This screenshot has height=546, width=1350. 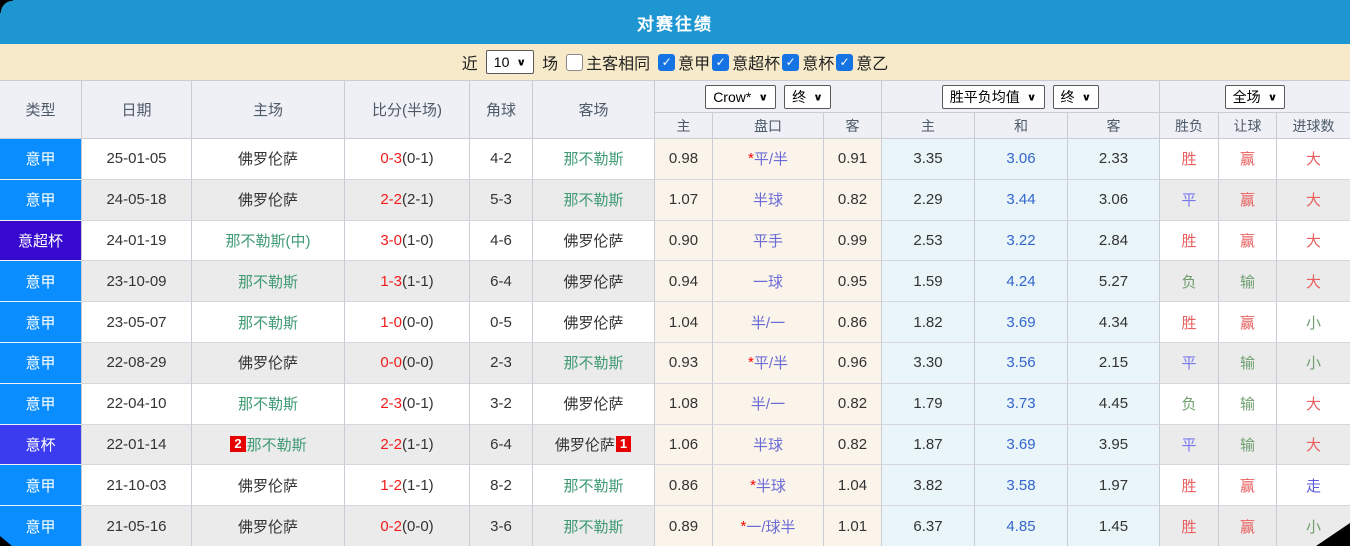 What do you see at coordinates (407, 445) in the screenshot?
I see `score-cell: 2-2 (1-1)` at bounding box center [407, 445].